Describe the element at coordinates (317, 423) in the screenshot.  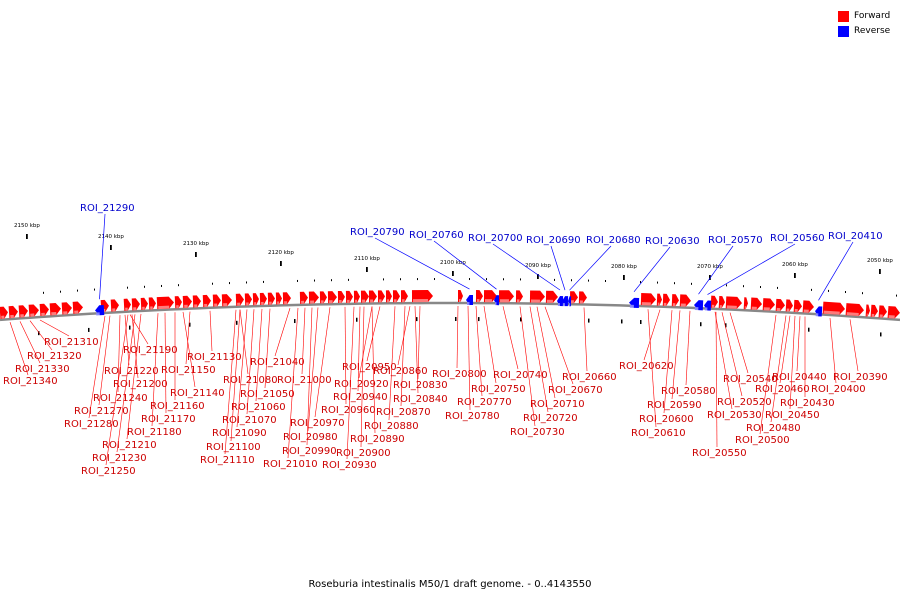
I see `forward-label-ROI_20970: ROI_20970` at that location.